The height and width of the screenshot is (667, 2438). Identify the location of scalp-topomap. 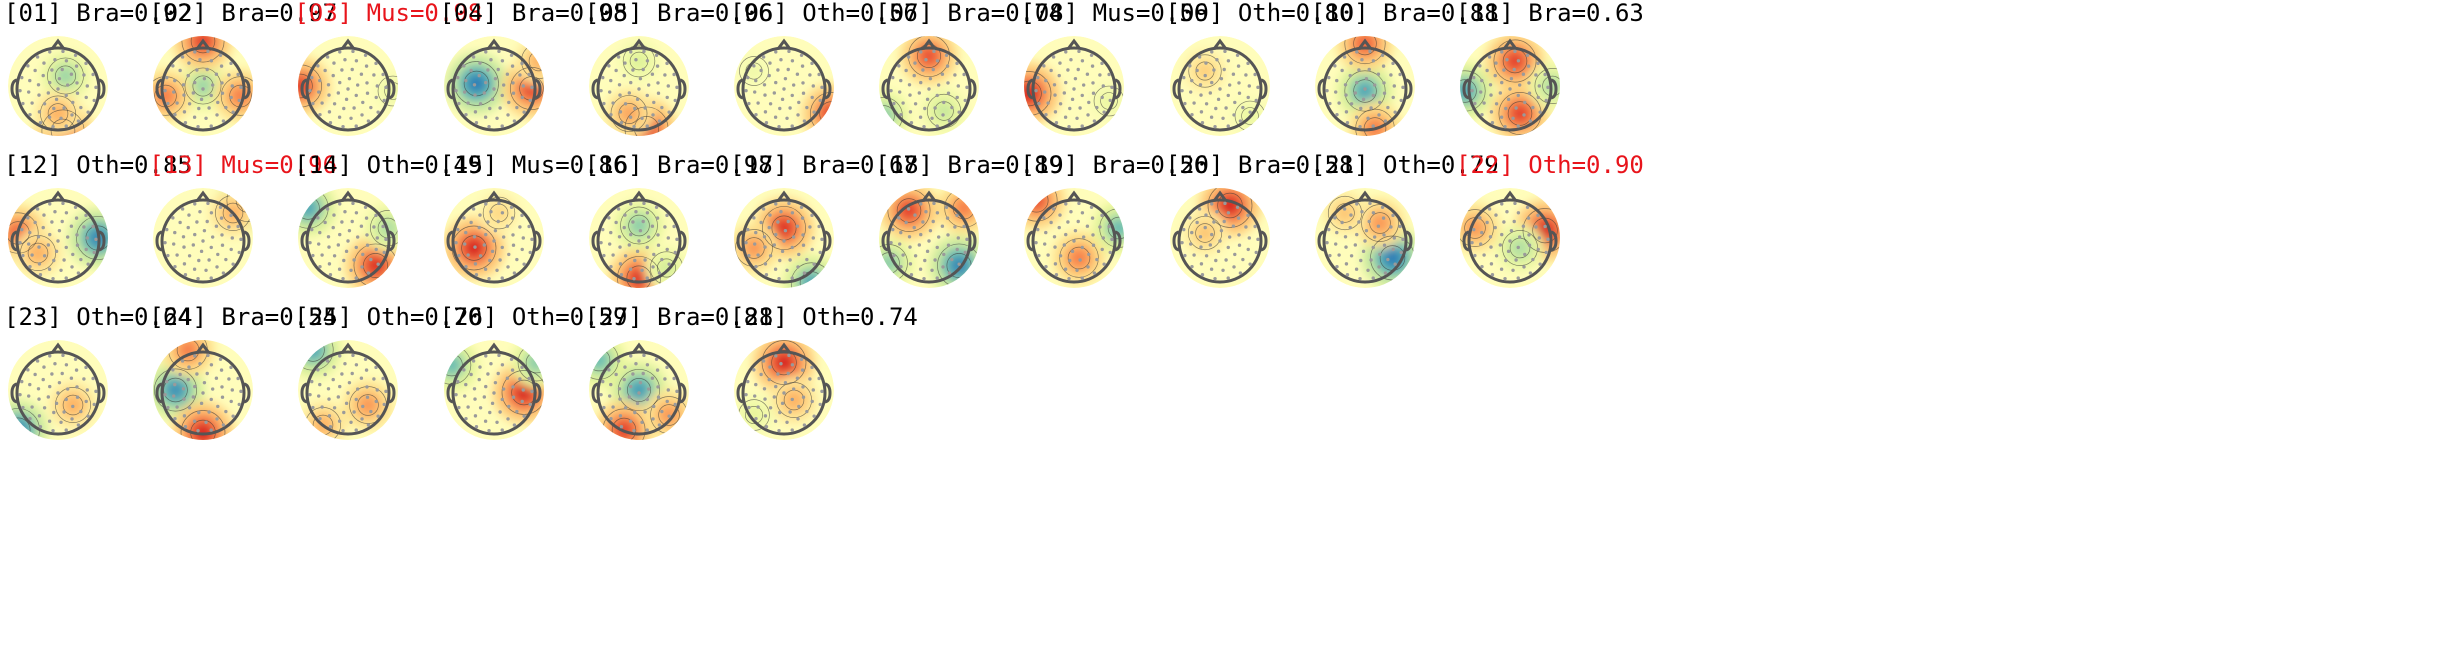
(58, 390).